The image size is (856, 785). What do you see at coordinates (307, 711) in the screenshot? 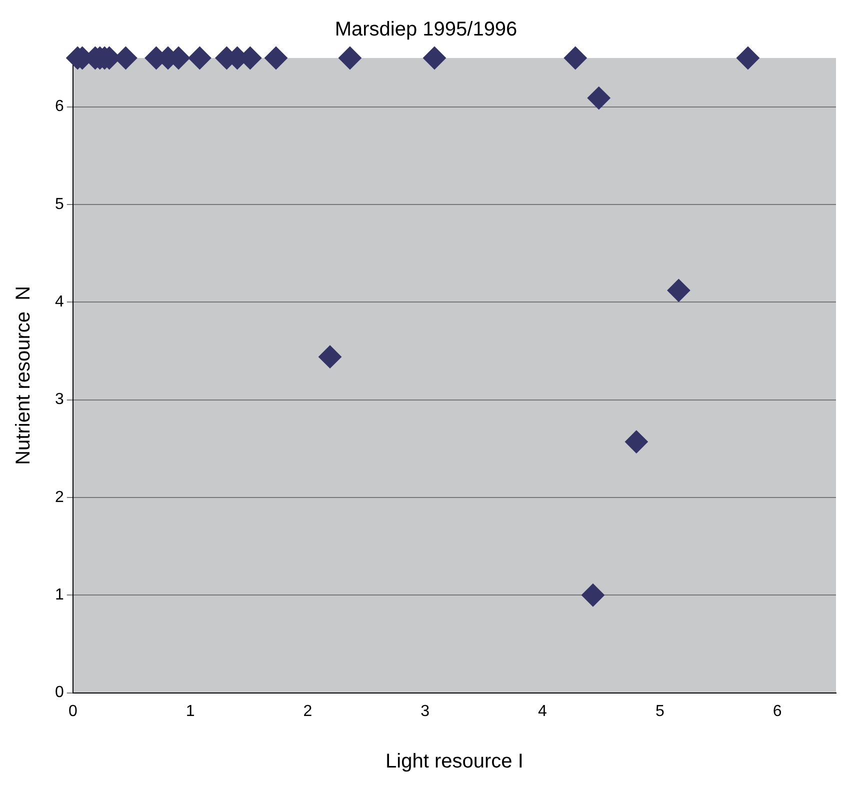
I see `x-tick-label: 2` at bounding box center [307, 711].